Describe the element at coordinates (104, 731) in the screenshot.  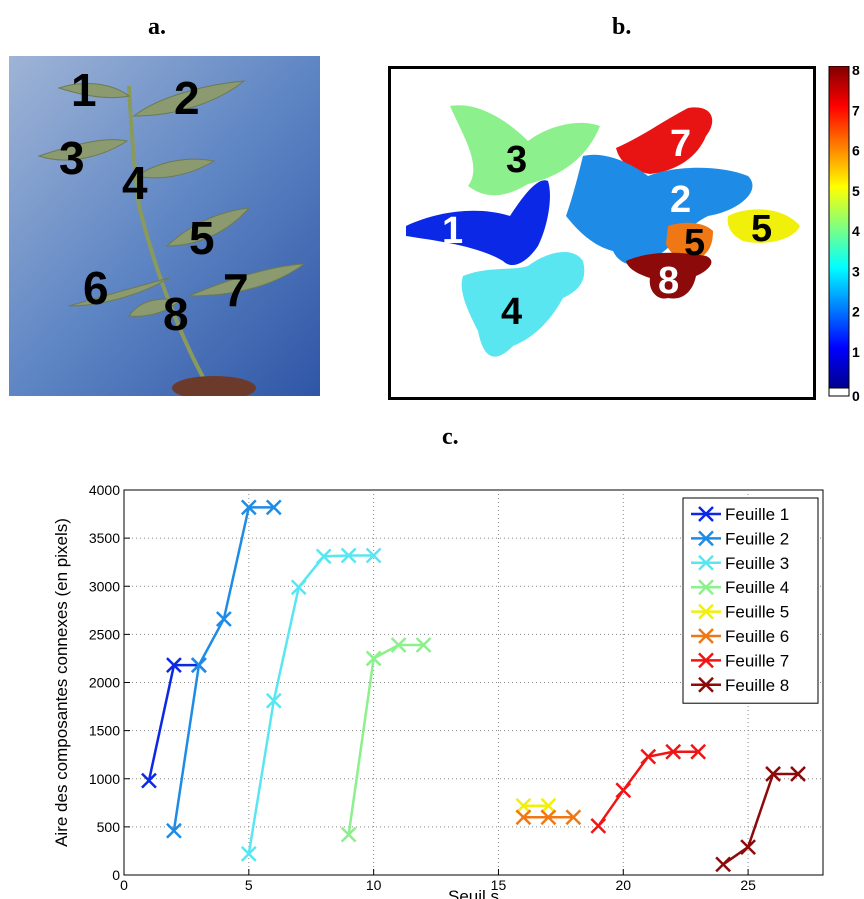
I see `y-tick-label: 1500` at that location.